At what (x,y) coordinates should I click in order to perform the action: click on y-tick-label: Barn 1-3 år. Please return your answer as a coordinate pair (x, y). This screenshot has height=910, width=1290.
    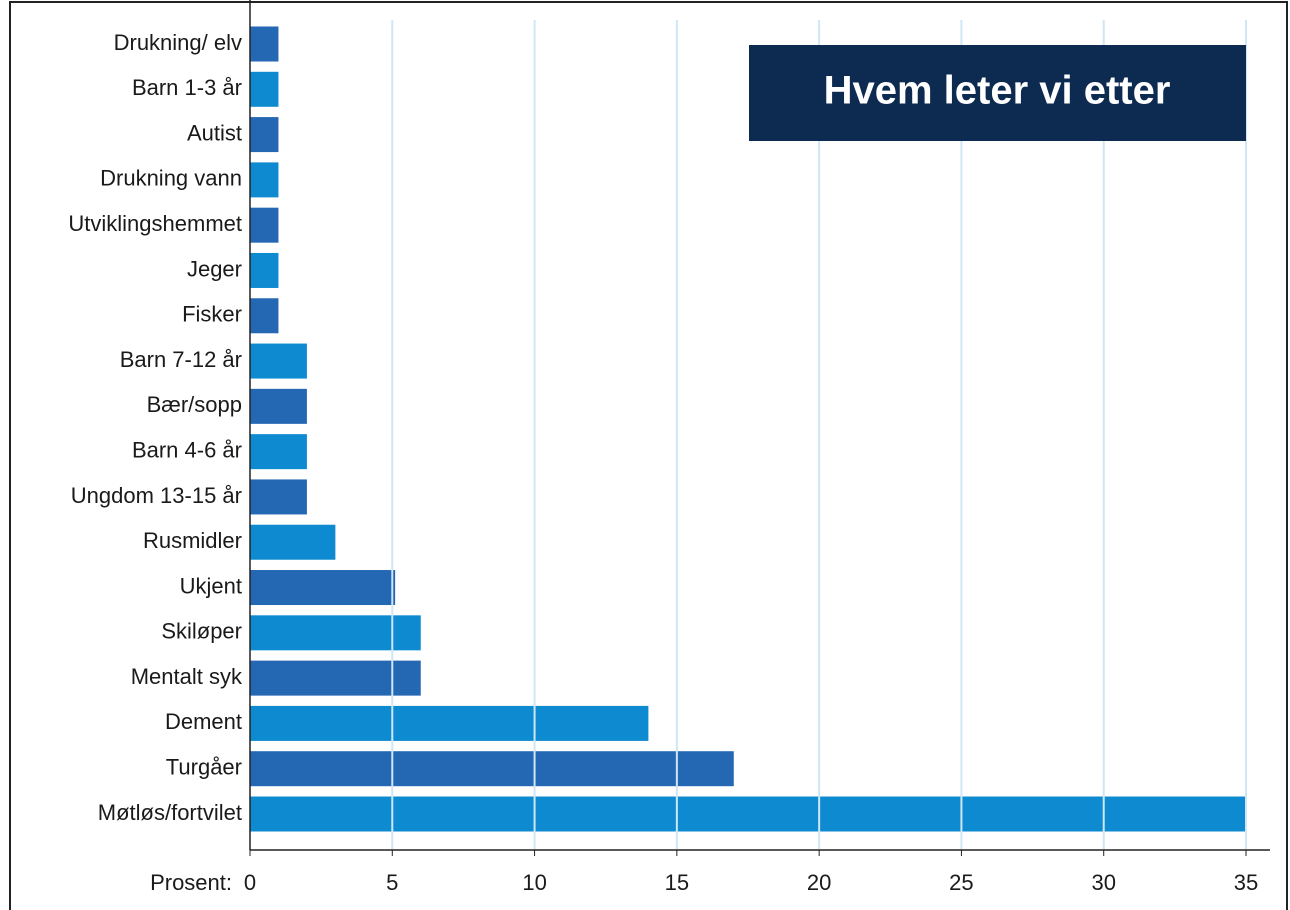
    Looking at the image, I should click on (187, 87).